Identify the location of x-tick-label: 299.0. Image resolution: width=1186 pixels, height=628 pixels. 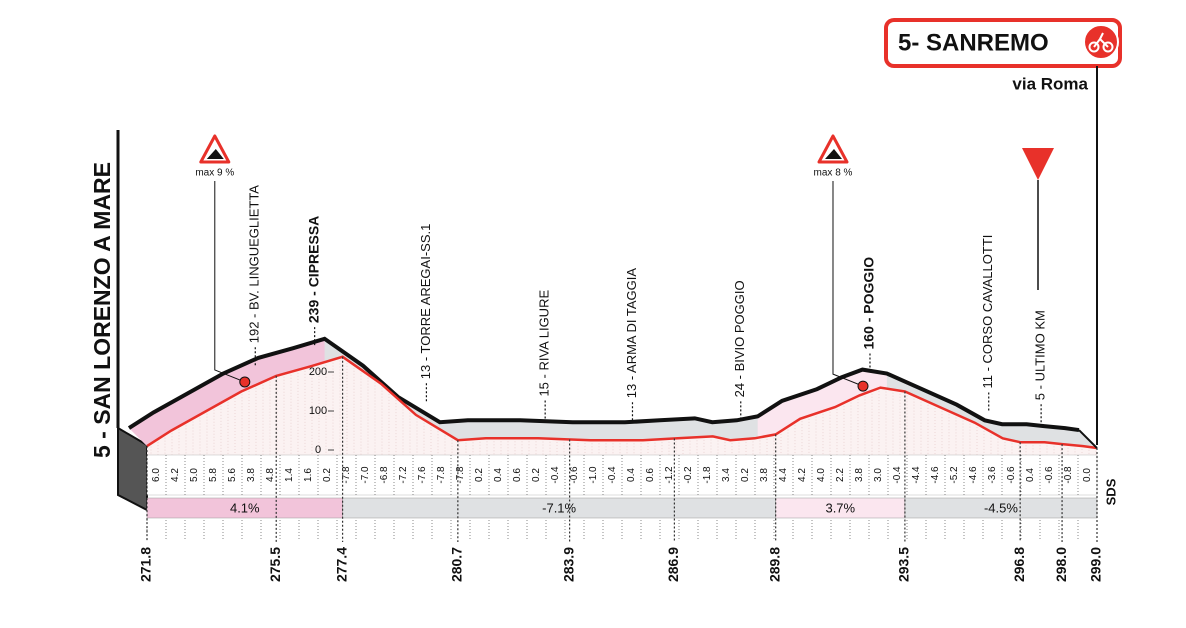
(1096, 564).